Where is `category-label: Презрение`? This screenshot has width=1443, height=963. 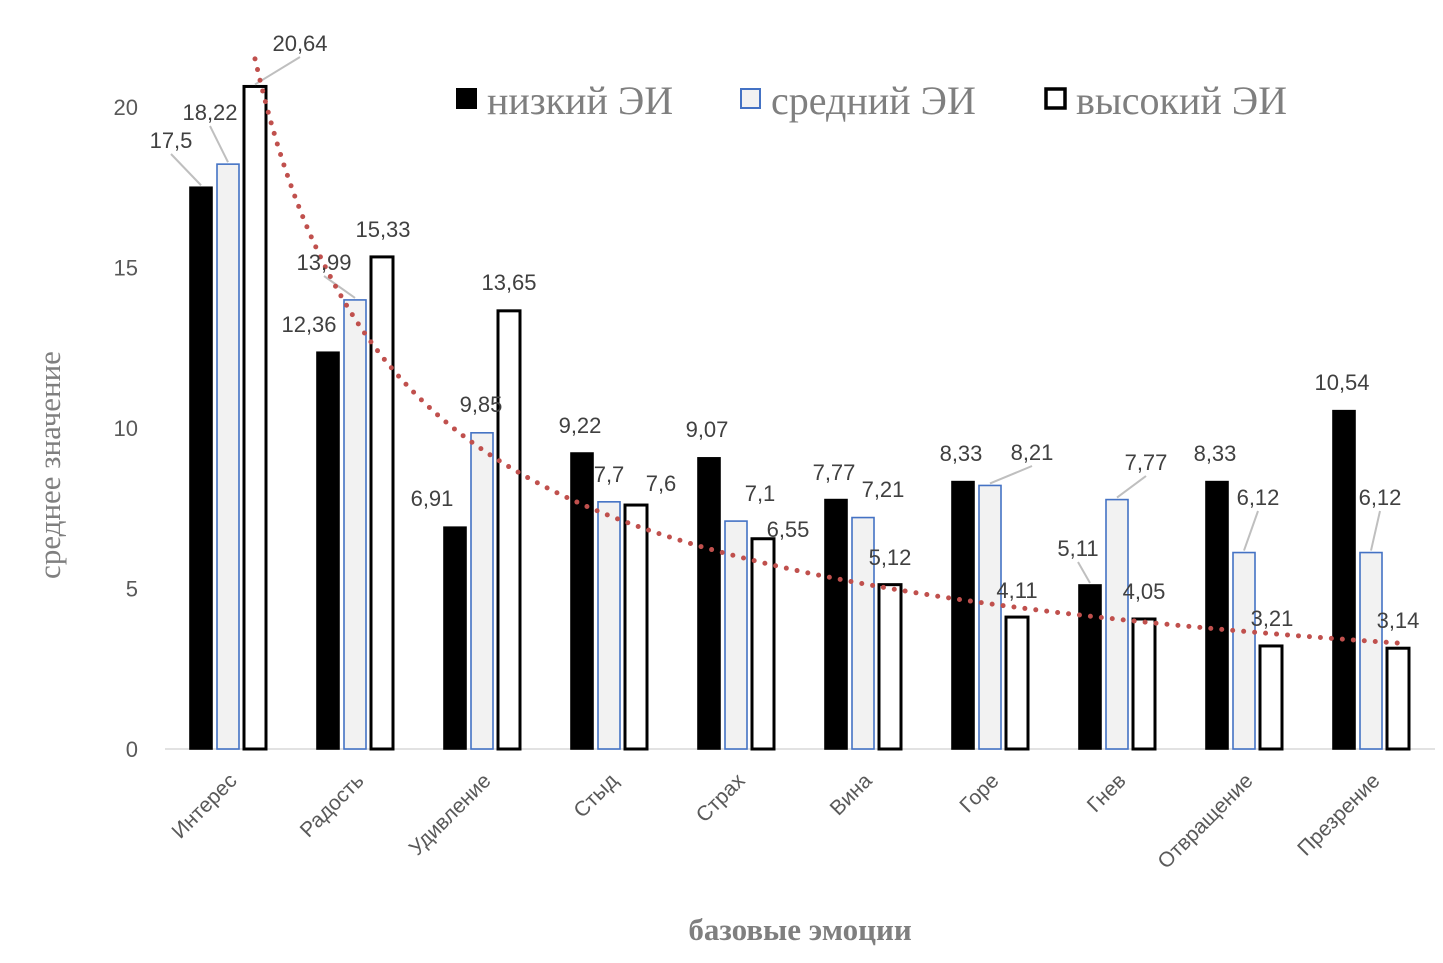
category-label: Презрение is located at coordinates (1338, 814).